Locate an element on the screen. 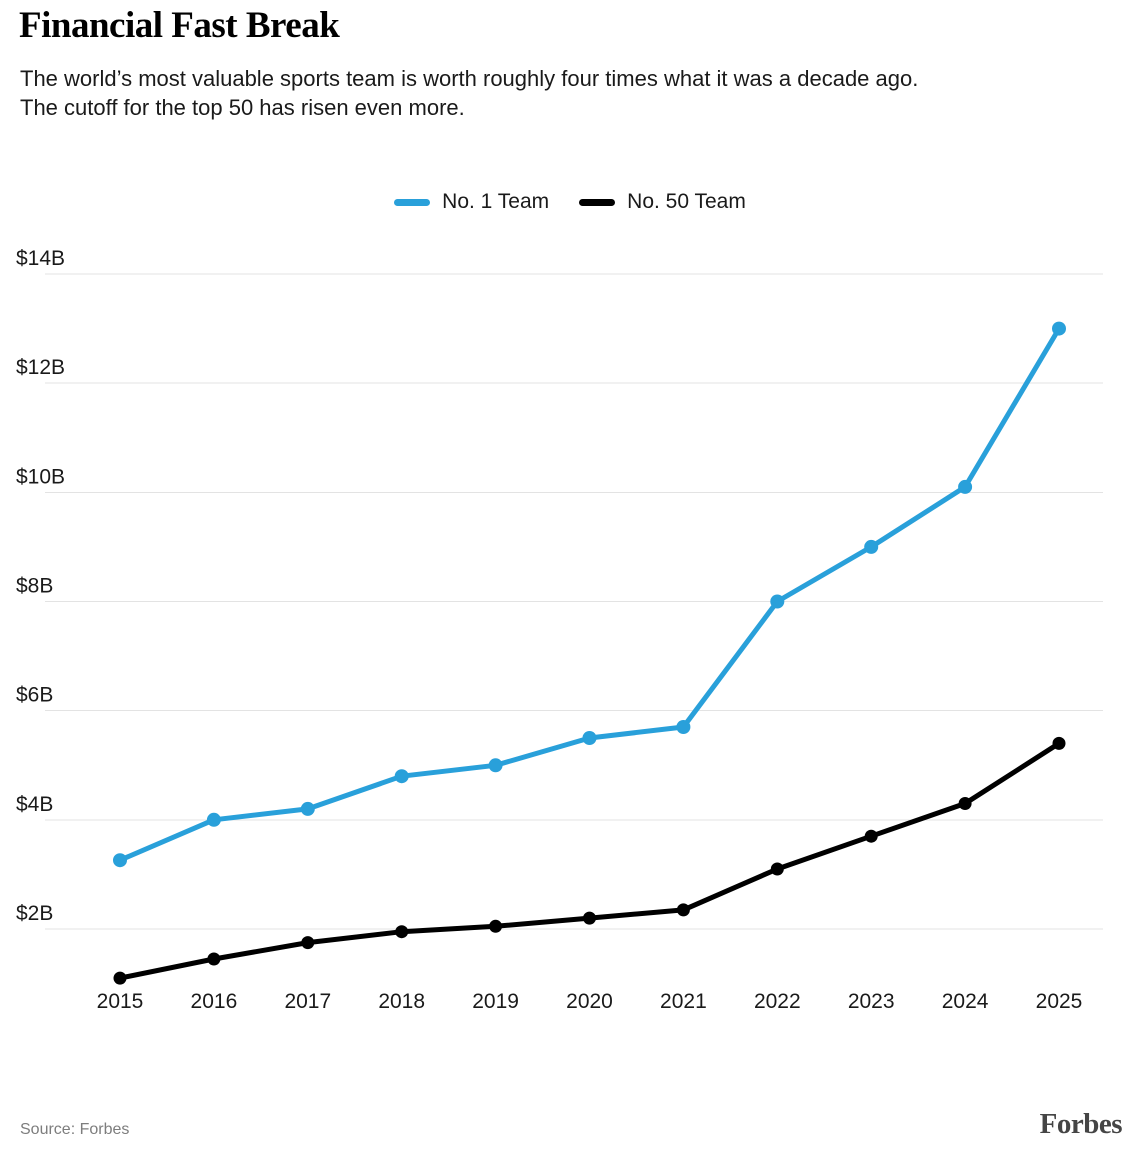 The height and width of the screenshot is (1160, 1140). y-tick-label-14b: $14B is located at coordinates (40, 258).